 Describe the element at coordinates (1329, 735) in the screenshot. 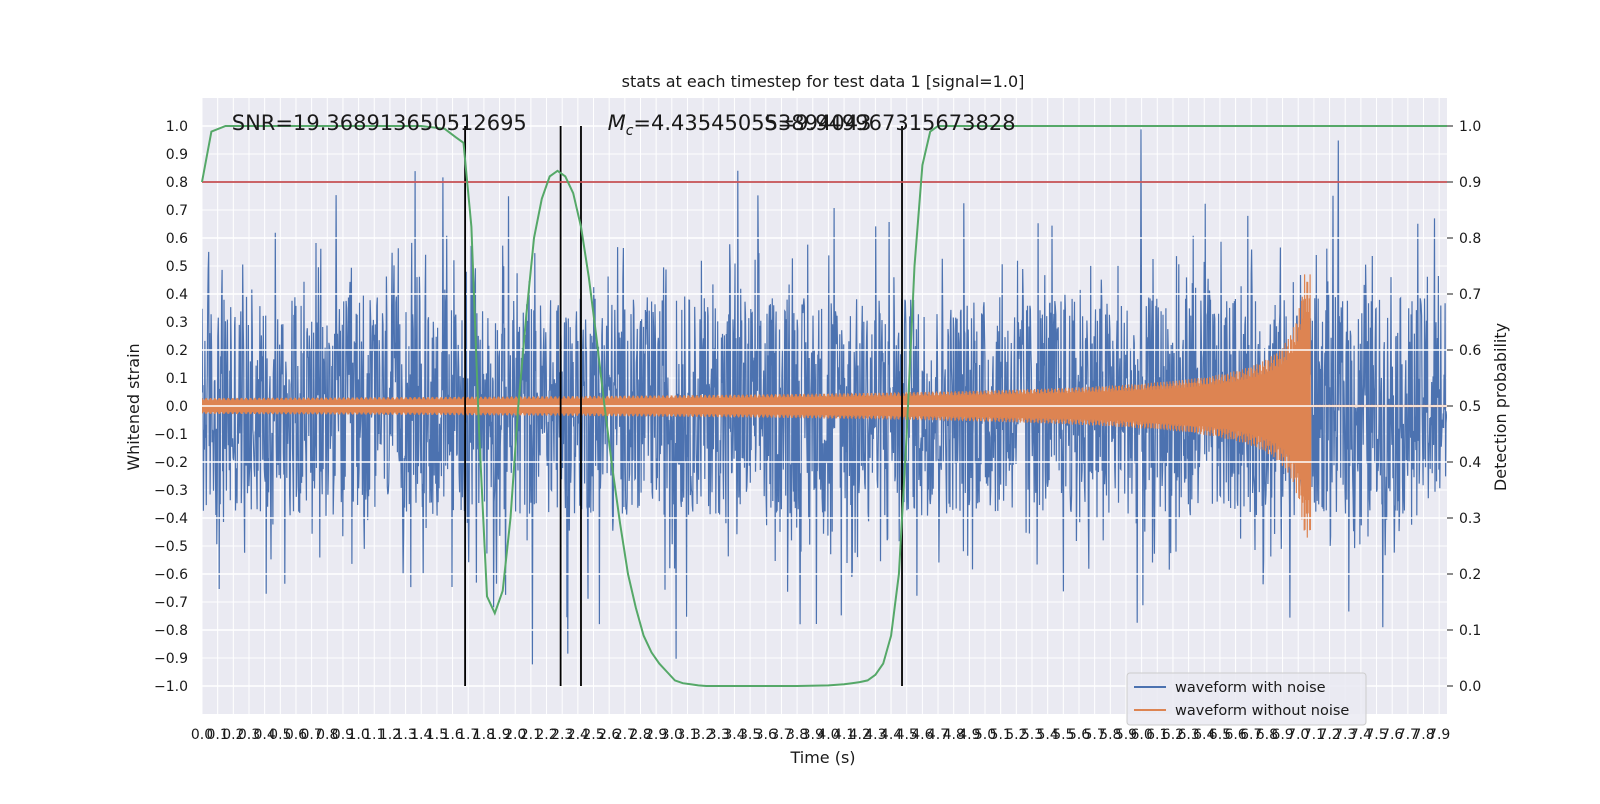

I see `x-tick-label: 7.2` at that location.